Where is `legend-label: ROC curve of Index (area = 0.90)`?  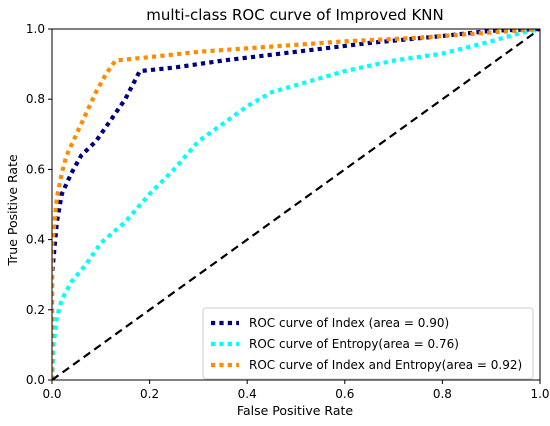 legend-label: ROC curve of Index (area = 0.90) is located at coordinates (349, 323).